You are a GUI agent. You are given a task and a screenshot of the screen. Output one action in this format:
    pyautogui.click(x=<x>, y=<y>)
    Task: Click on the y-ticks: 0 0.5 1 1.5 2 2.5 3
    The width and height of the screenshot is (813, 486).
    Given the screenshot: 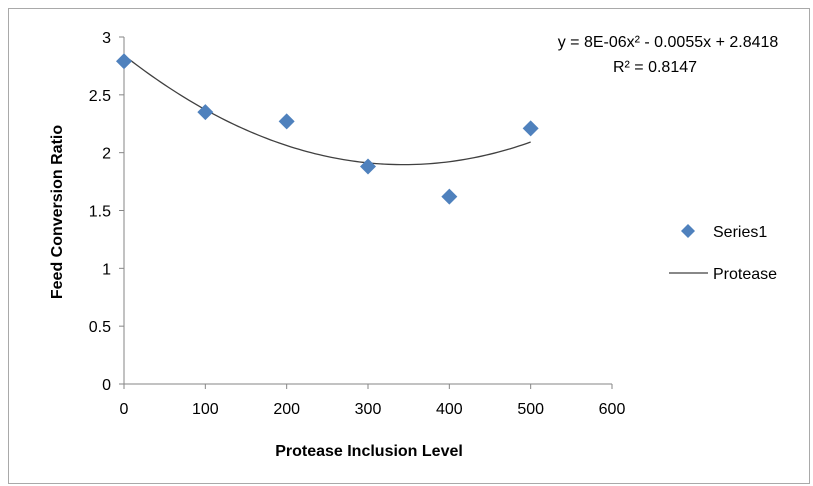 What is the action you would take?
    pyautogui.click(x=106, y=212)
    